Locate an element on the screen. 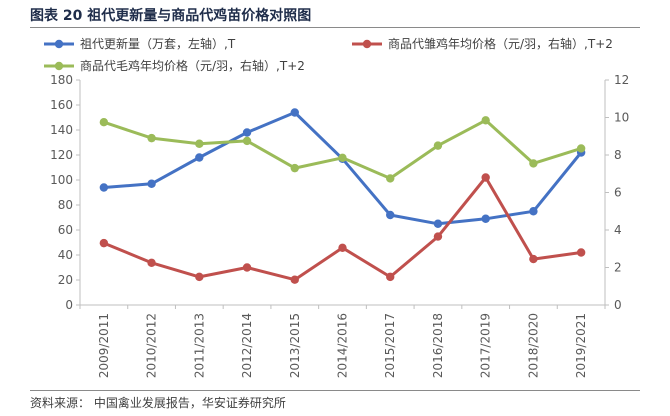  left-tick-label: 180 is located at coordinates (61, 80).